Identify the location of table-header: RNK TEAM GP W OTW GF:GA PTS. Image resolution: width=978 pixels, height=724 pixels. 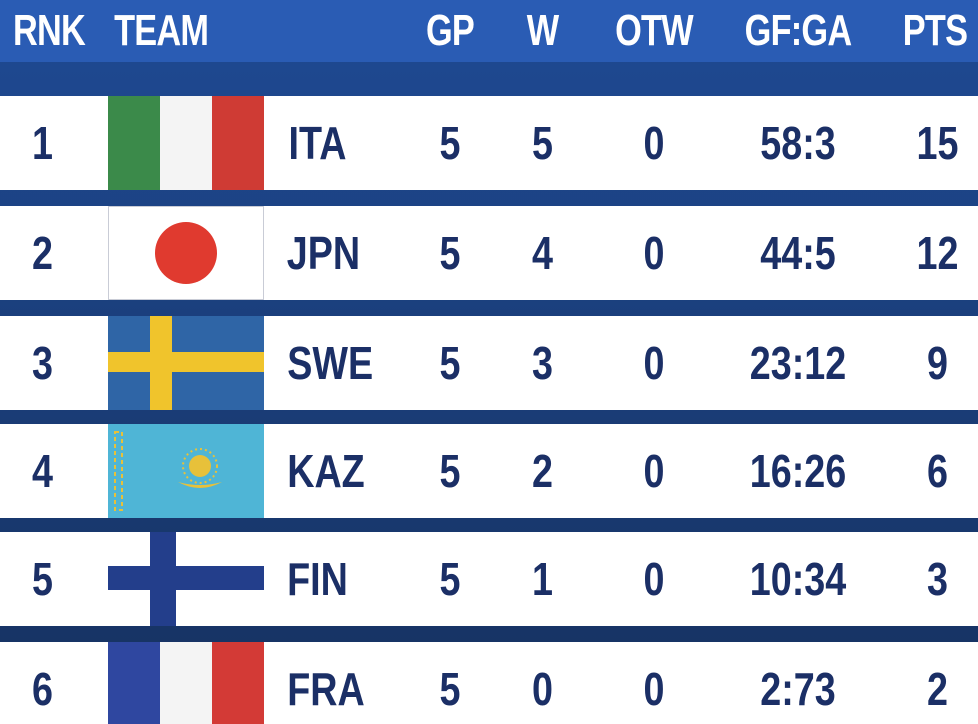
(489, 31).